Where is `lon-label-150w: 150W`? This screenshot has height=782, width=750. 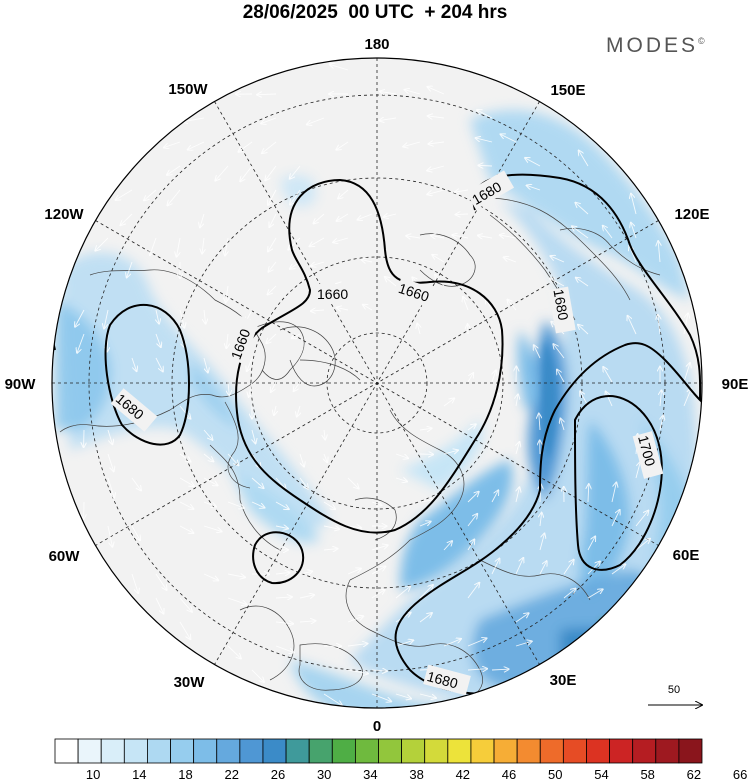
lon-label-150w: 150W is located at coordinates (188, 89).